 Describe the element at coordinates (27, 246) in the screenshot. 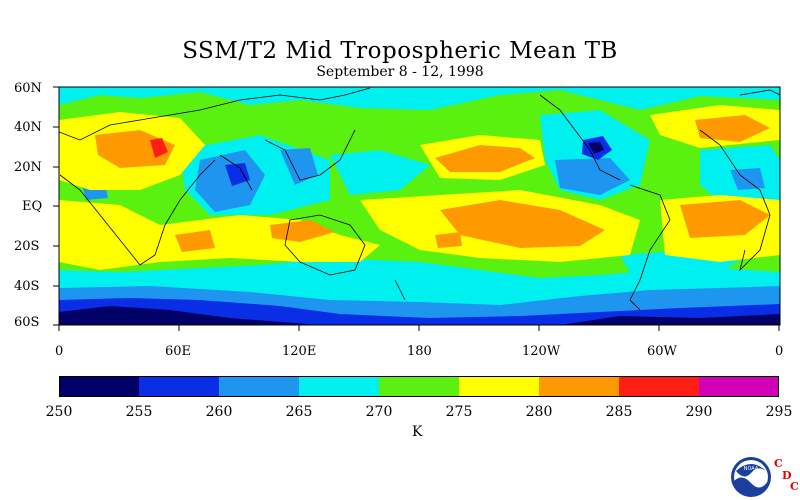

I see `lat-label-20s: 20S` at that location.